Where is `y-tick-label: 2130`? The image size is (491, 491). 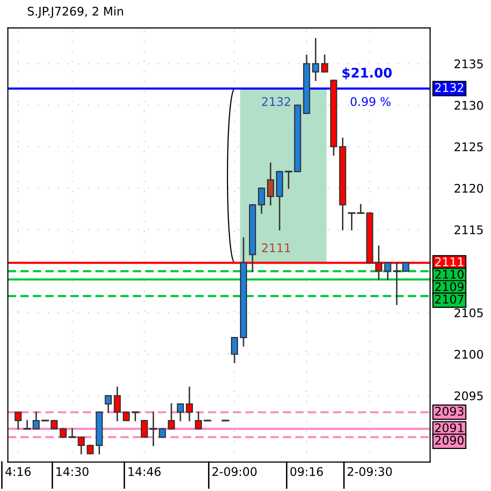 y-tick-label: 2130 is located at coordinates (468, 105).